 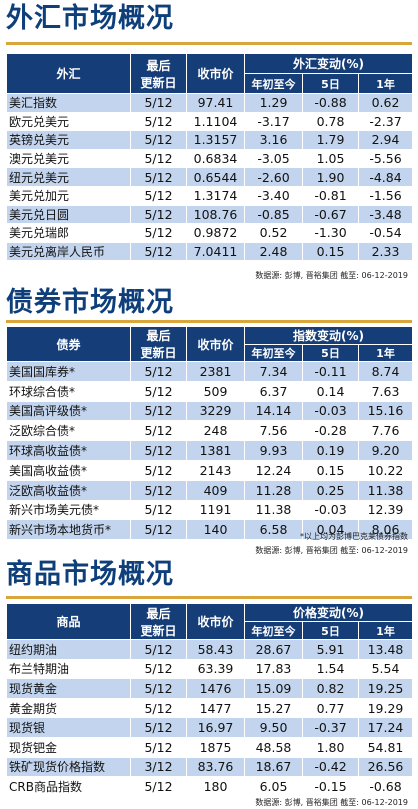 I want to click on cell-ytd: 17.83, so click(x=273, y=669).